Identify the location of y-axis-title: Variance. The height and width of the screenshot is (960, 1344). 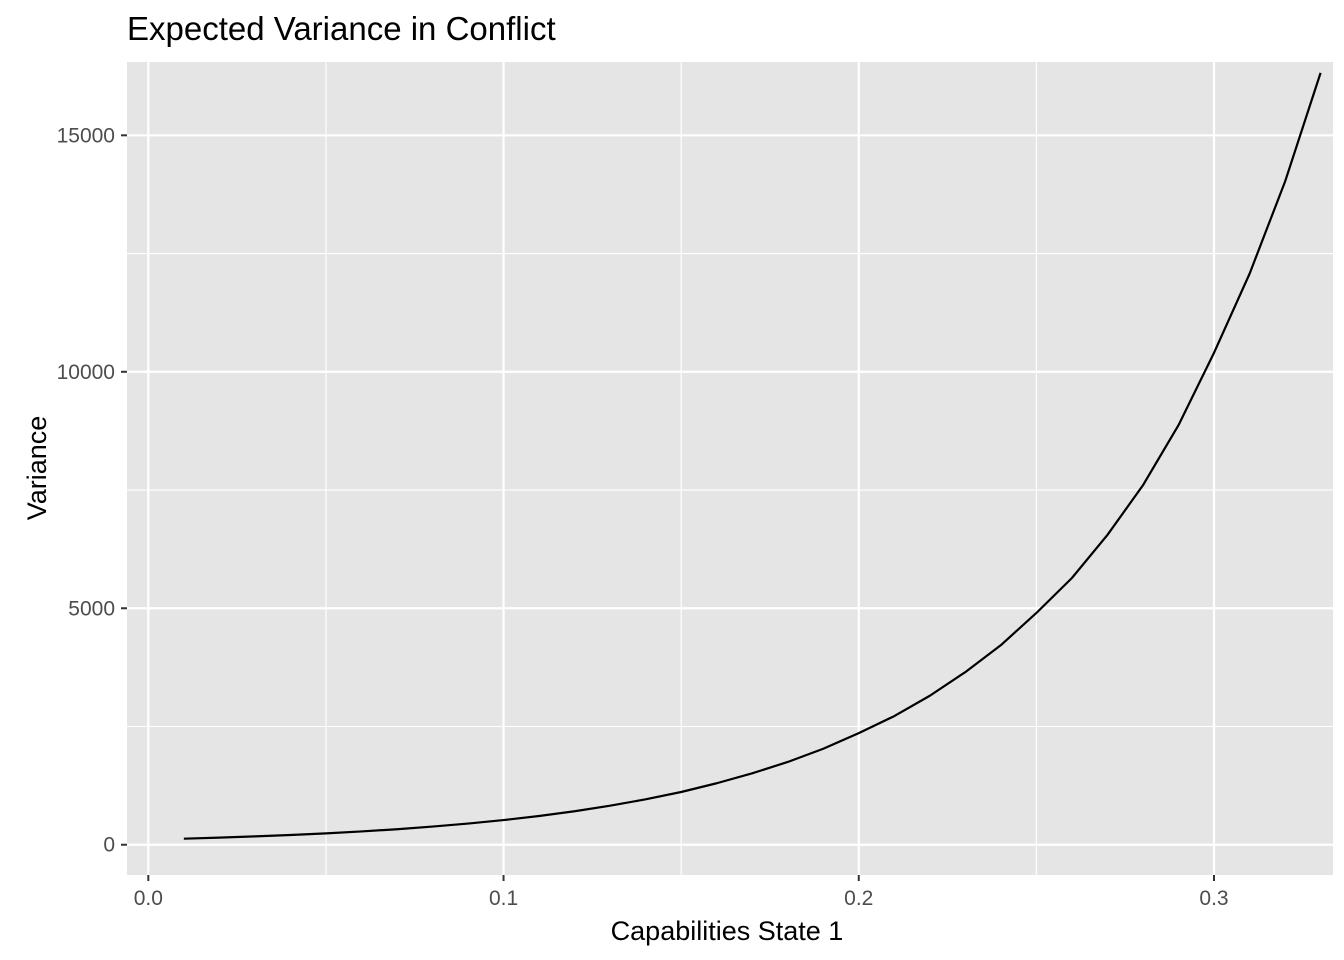
(37, 468).